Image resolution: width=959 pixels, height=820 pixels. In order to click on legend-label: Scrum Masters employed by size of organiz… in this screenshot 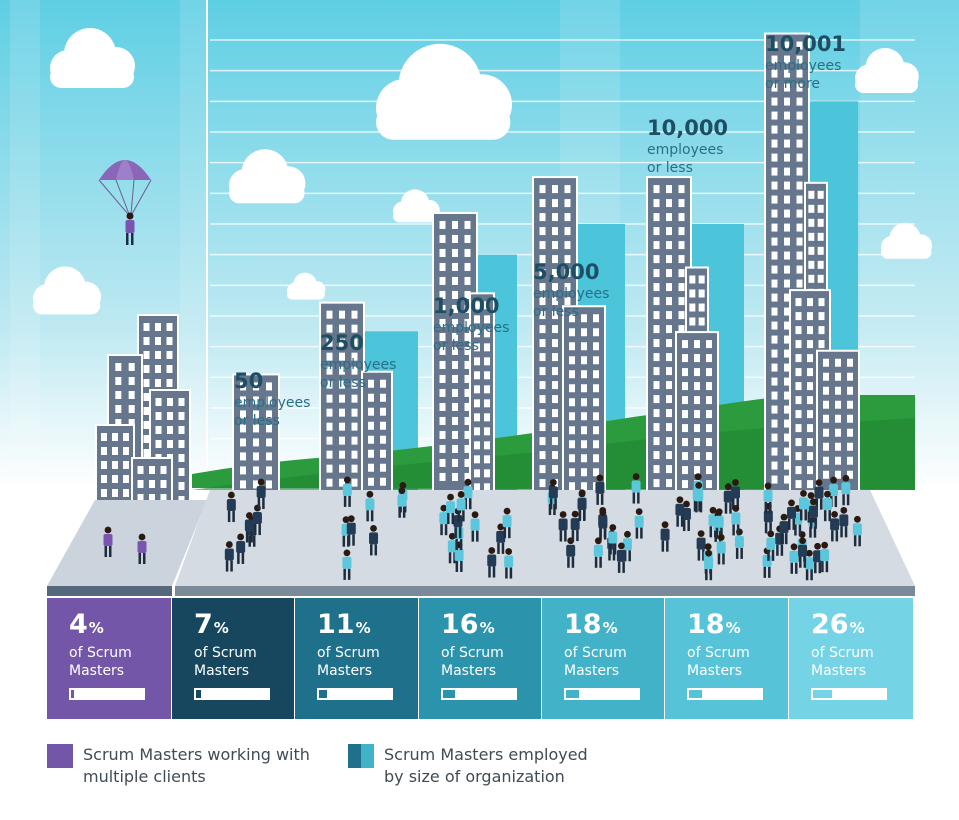, I will do `click(514, 766)`.